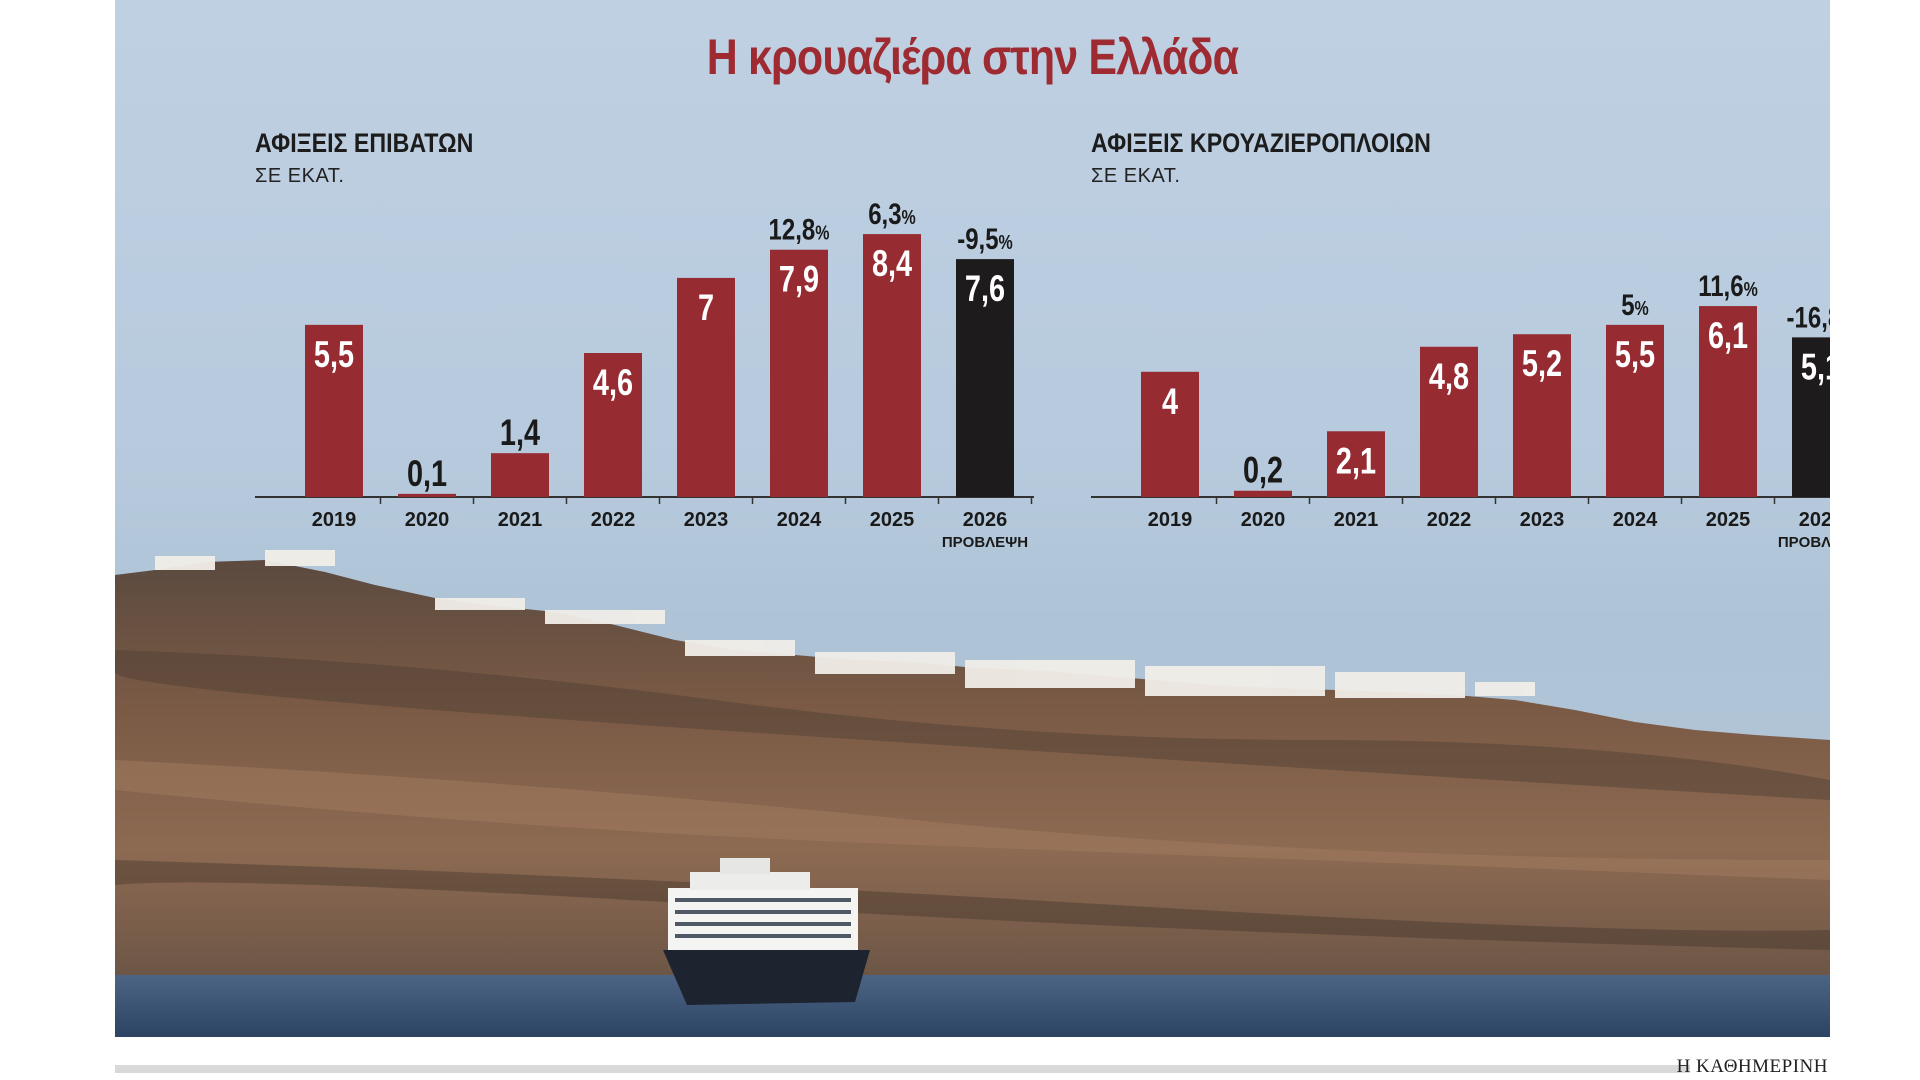  I want to click on data-label: 4,6, so click(613, 383).